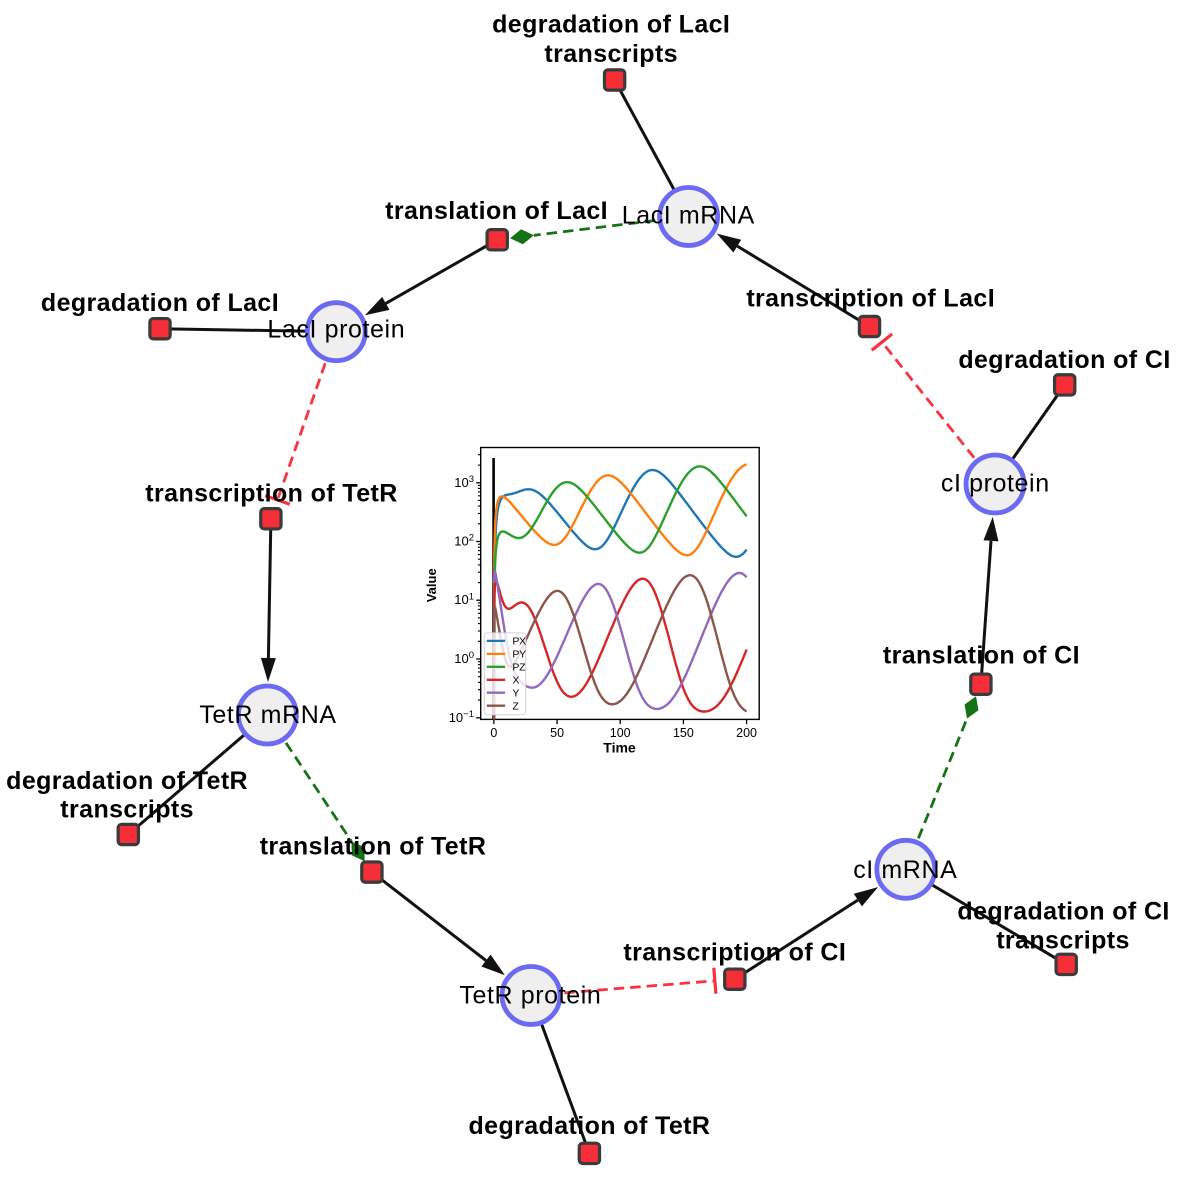 This screenshot has width=1189, height=1200. Describe the element at coordinates (519, 642) in the screenshot. I see `svg-text: PX` at that location.